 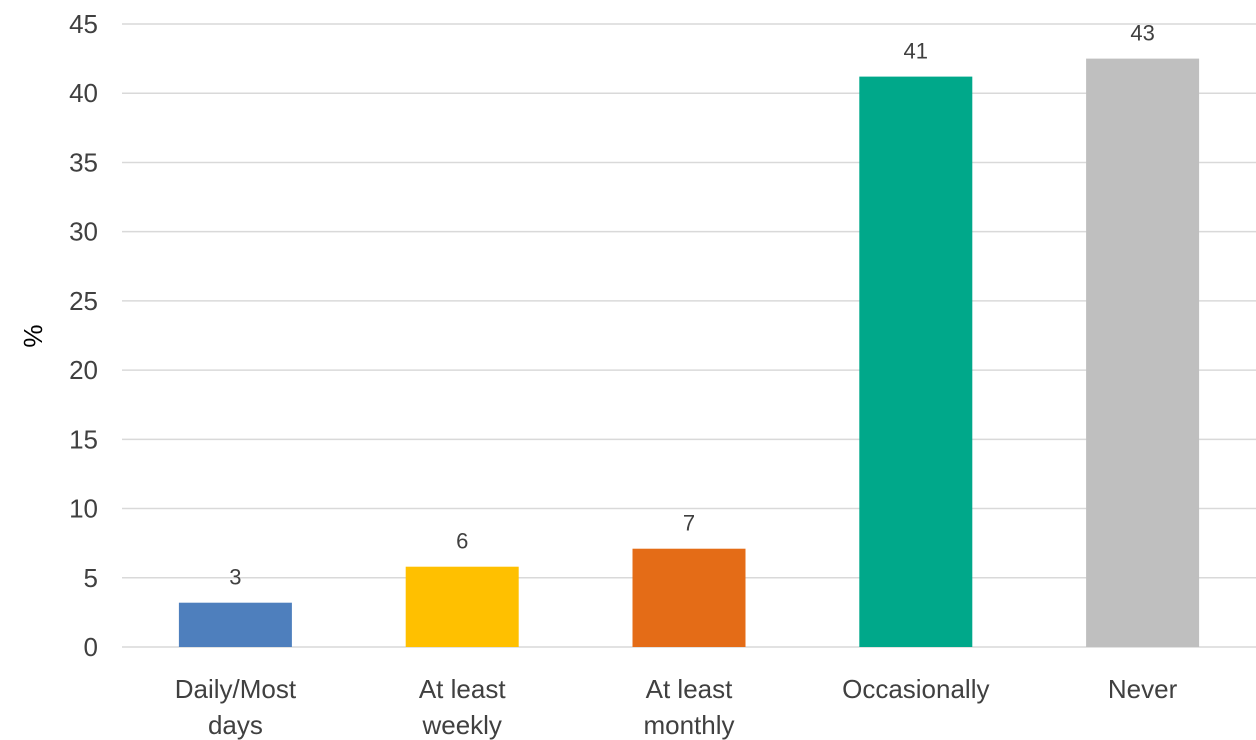 What do you see at coordinates (83, 335) in the screenshot?
I see `y-axis-ticks: 0 5 10 15 20 25 30 35 40 45` at bounding box center [83, 335].